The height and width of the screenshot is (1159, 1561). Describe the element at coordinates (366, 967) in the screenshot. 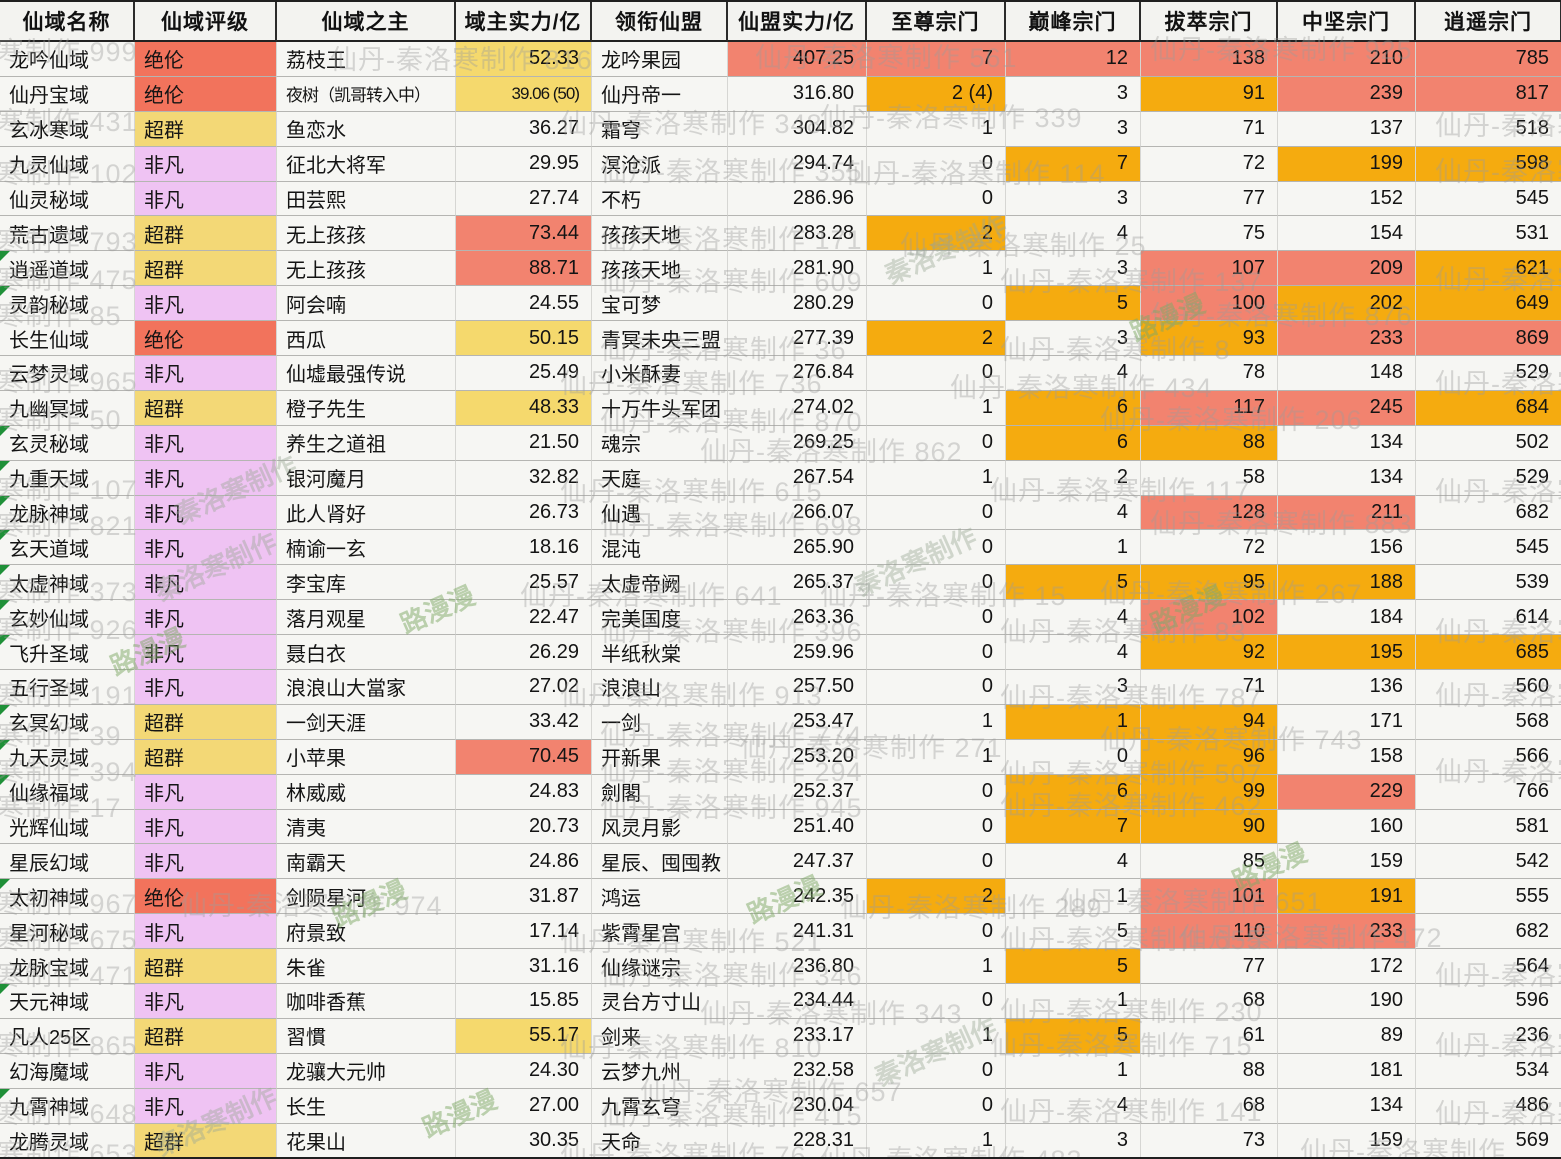

I see `cell-domain-master: 朱雀` at that location.